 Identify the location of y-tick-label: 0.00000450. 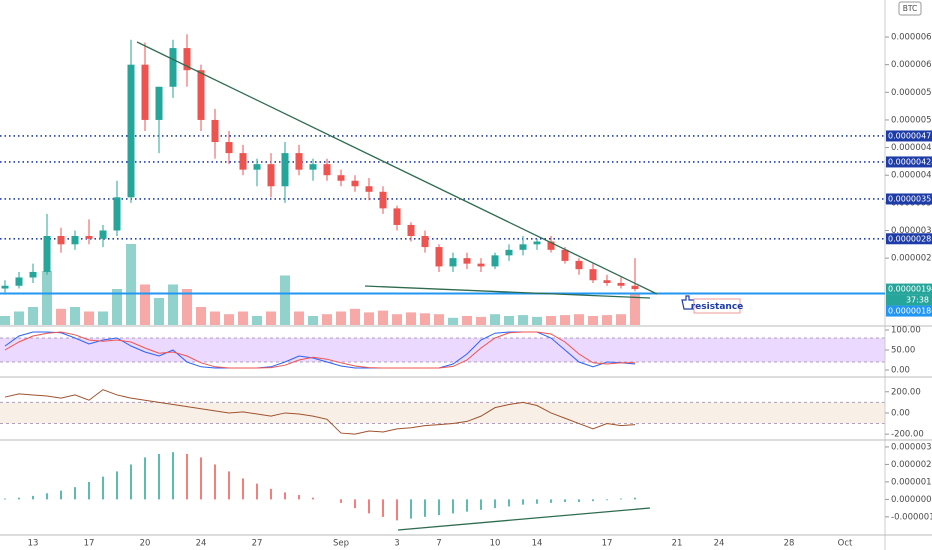
(911, 148).